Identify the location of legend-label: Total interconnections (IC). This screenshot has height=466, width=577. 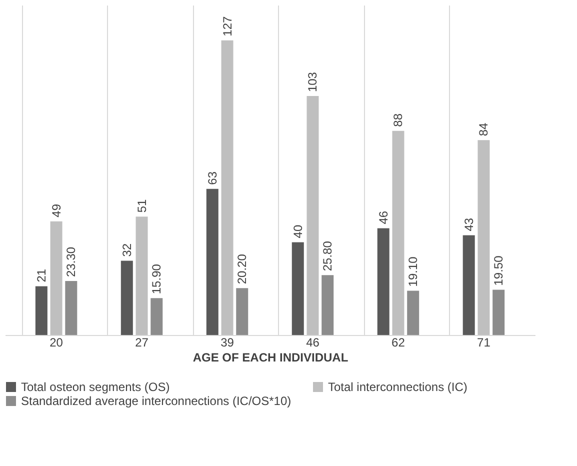
(398, 387).